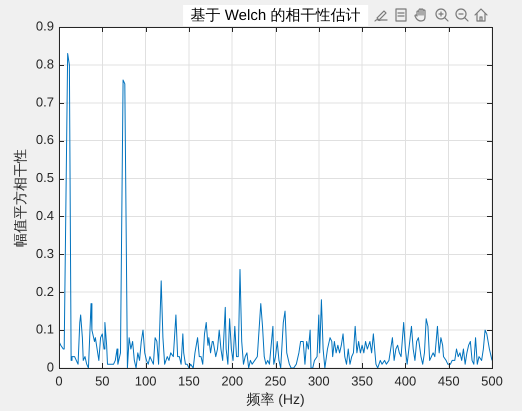 This screenshot has height=411, width=522. Describe the element at coordinates (50, 367) in the screenshot. I see `y-tick-label: 0` at that location.